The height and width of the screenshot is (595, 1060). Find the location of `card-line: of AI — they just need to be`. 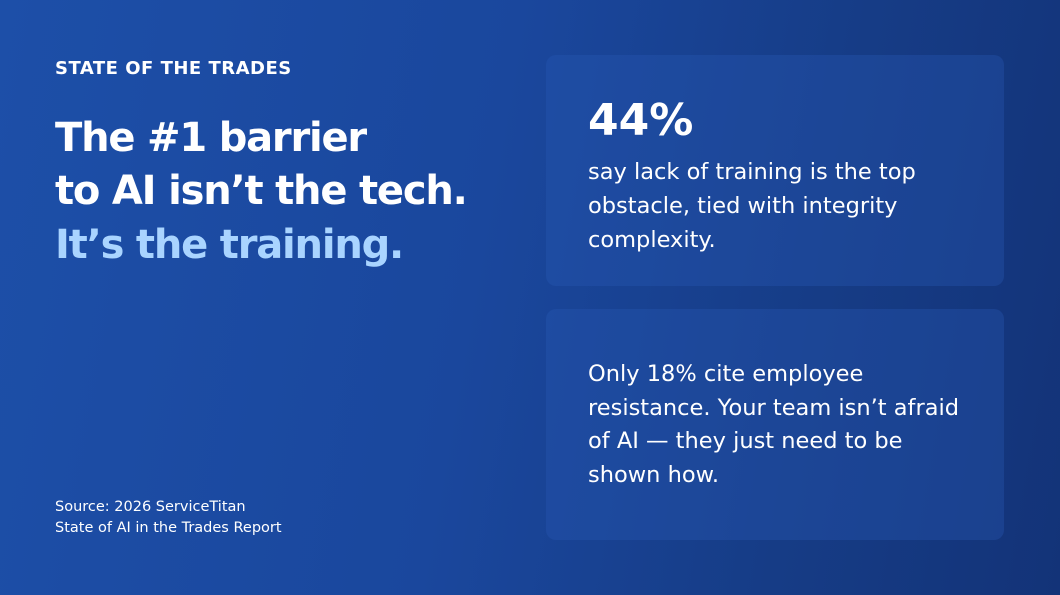

card-line: of AI — they just need to be is located at coordinates (745, 441).